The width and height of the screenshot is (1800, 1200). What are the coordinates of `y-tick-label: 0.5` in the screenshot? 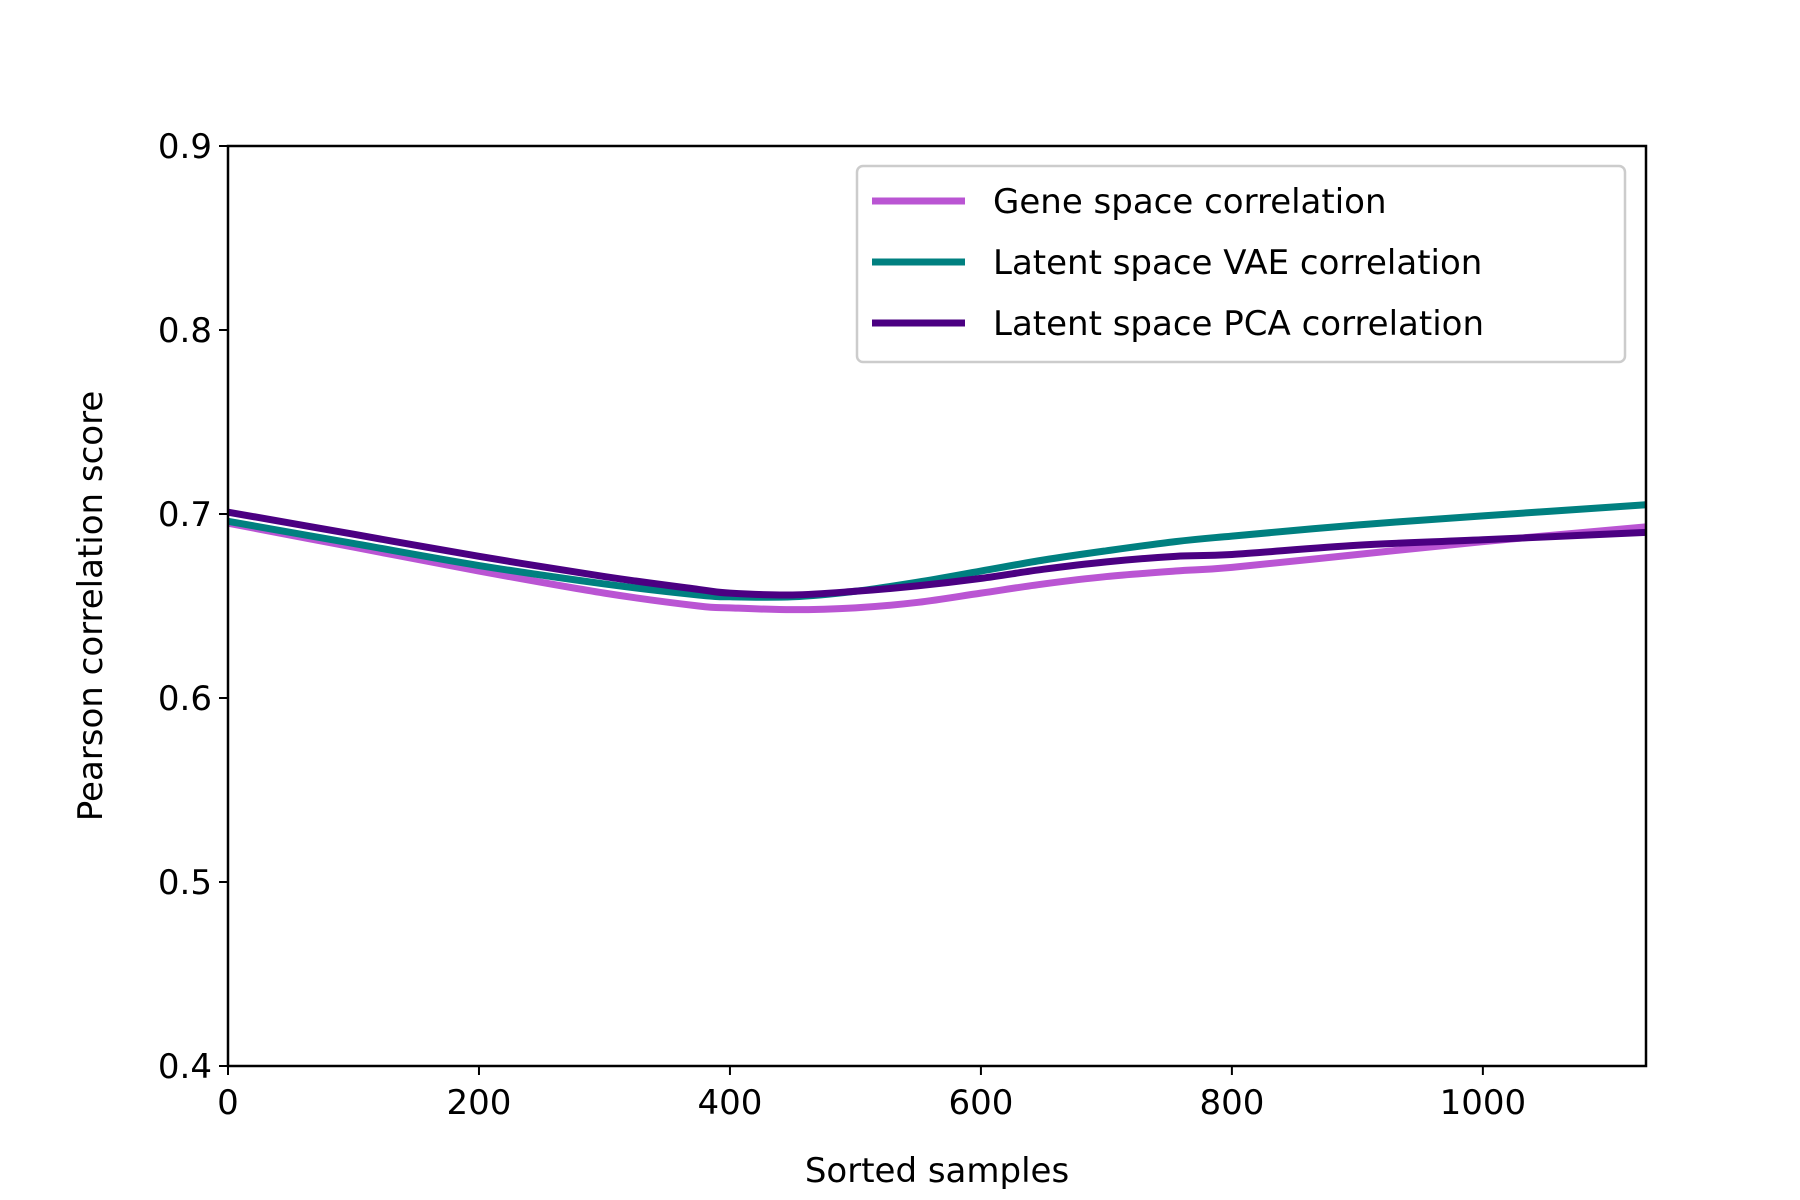 It's located at (185, 883).